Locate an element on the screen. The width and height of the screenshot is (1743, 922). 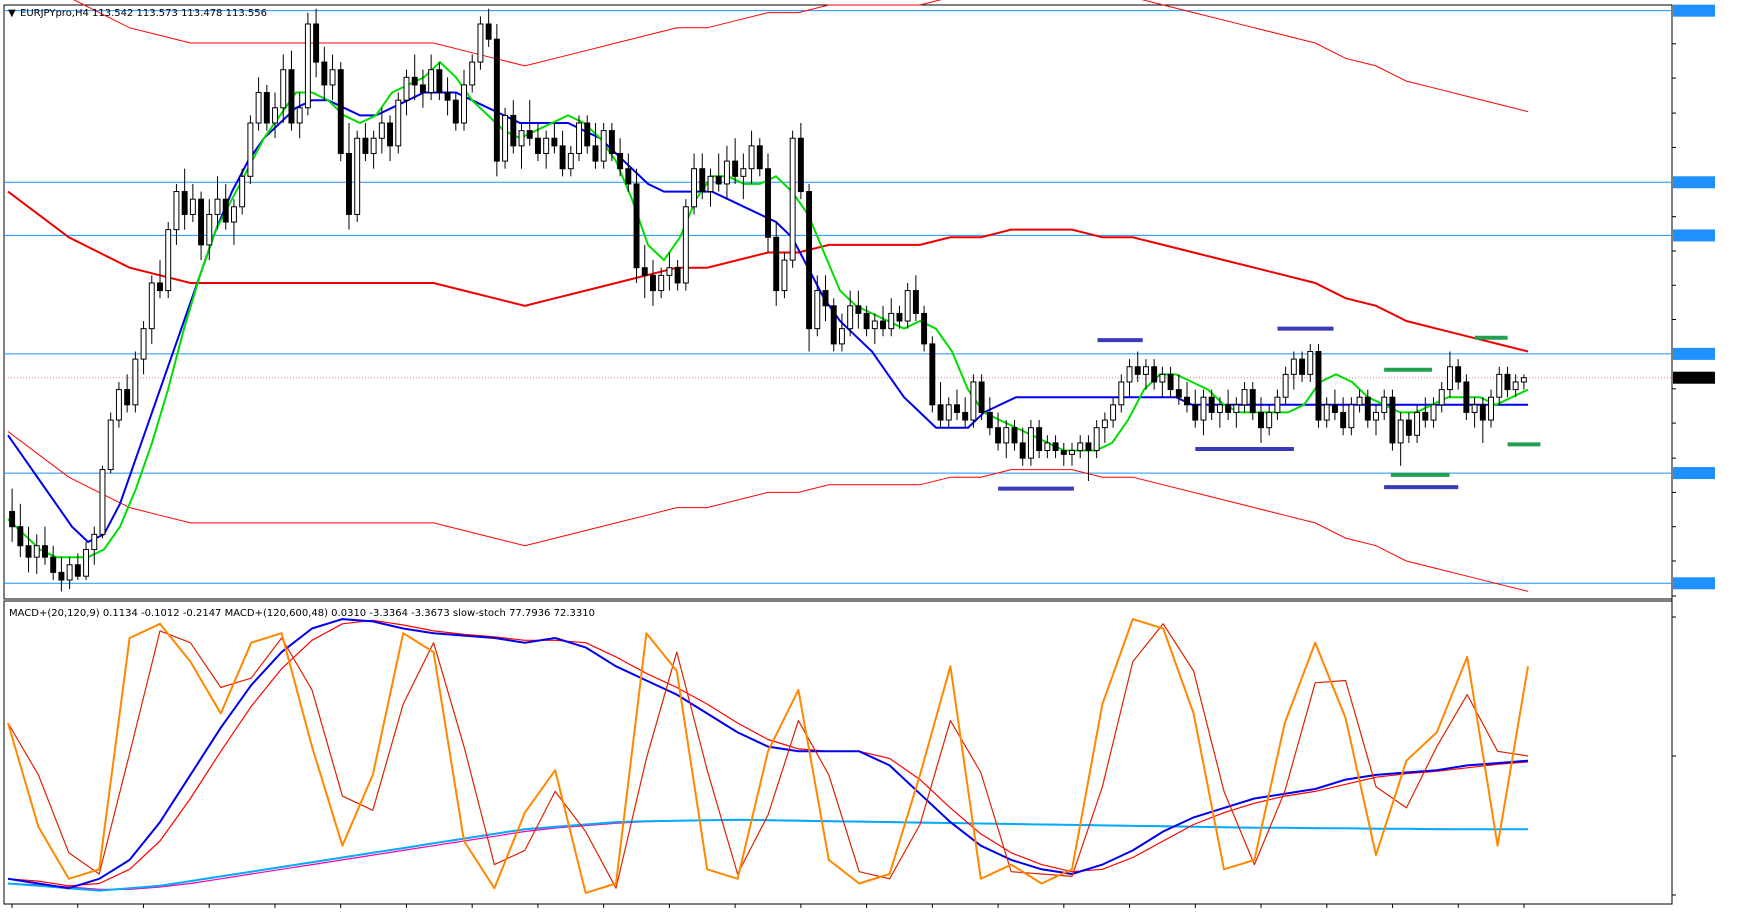
level-price-tag is located at coordinates (1694, 583).